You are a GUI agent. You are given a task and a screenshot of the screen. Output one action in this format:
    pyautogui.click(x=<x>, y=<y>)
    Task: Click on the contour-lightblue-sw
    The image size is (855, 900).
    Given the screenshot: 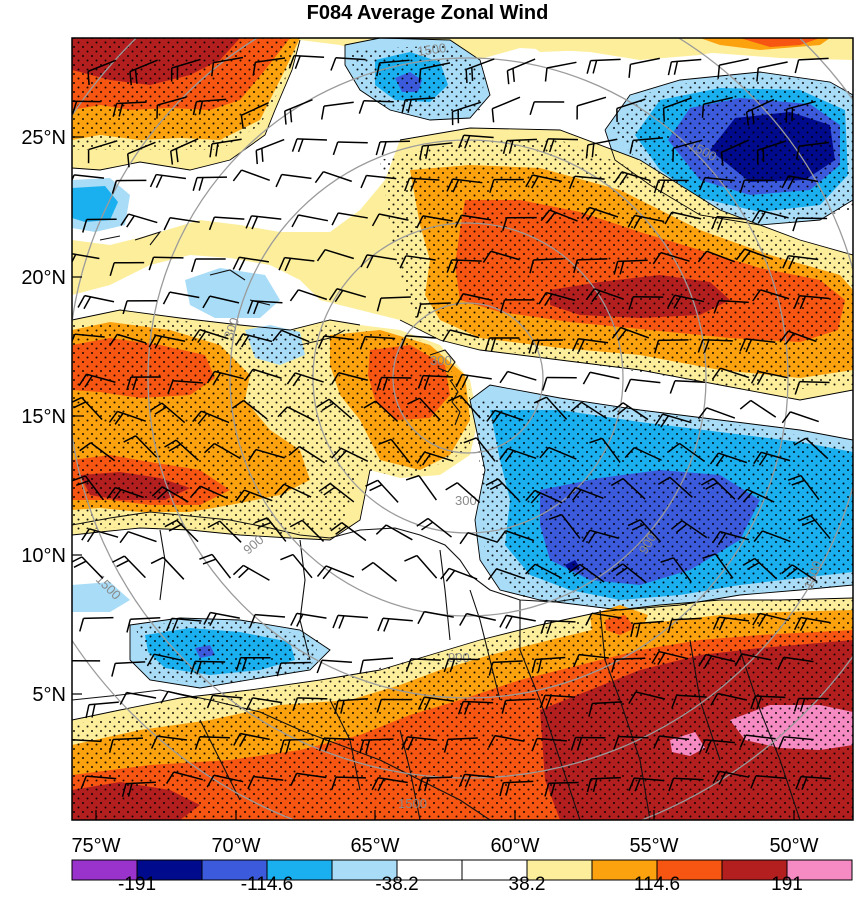 What is the action you would take?
    pyautogui.click(x=101, y=597)
    